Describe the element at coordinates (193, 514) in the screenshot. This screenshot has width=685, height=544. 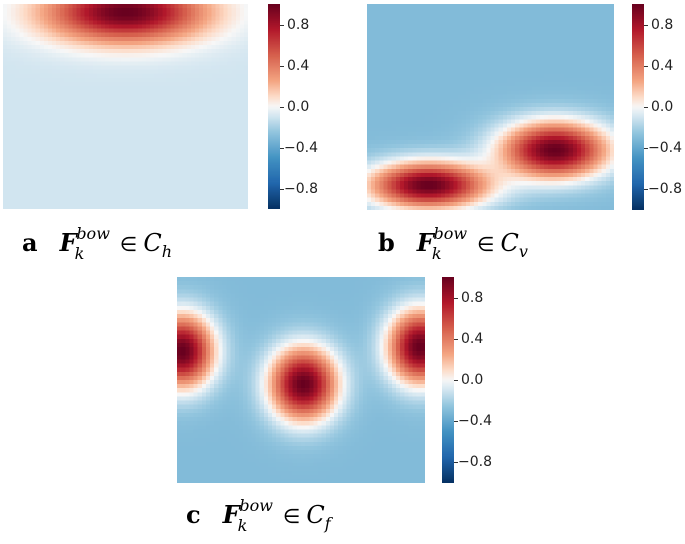
I see `panel-letter-c: c` at that location.